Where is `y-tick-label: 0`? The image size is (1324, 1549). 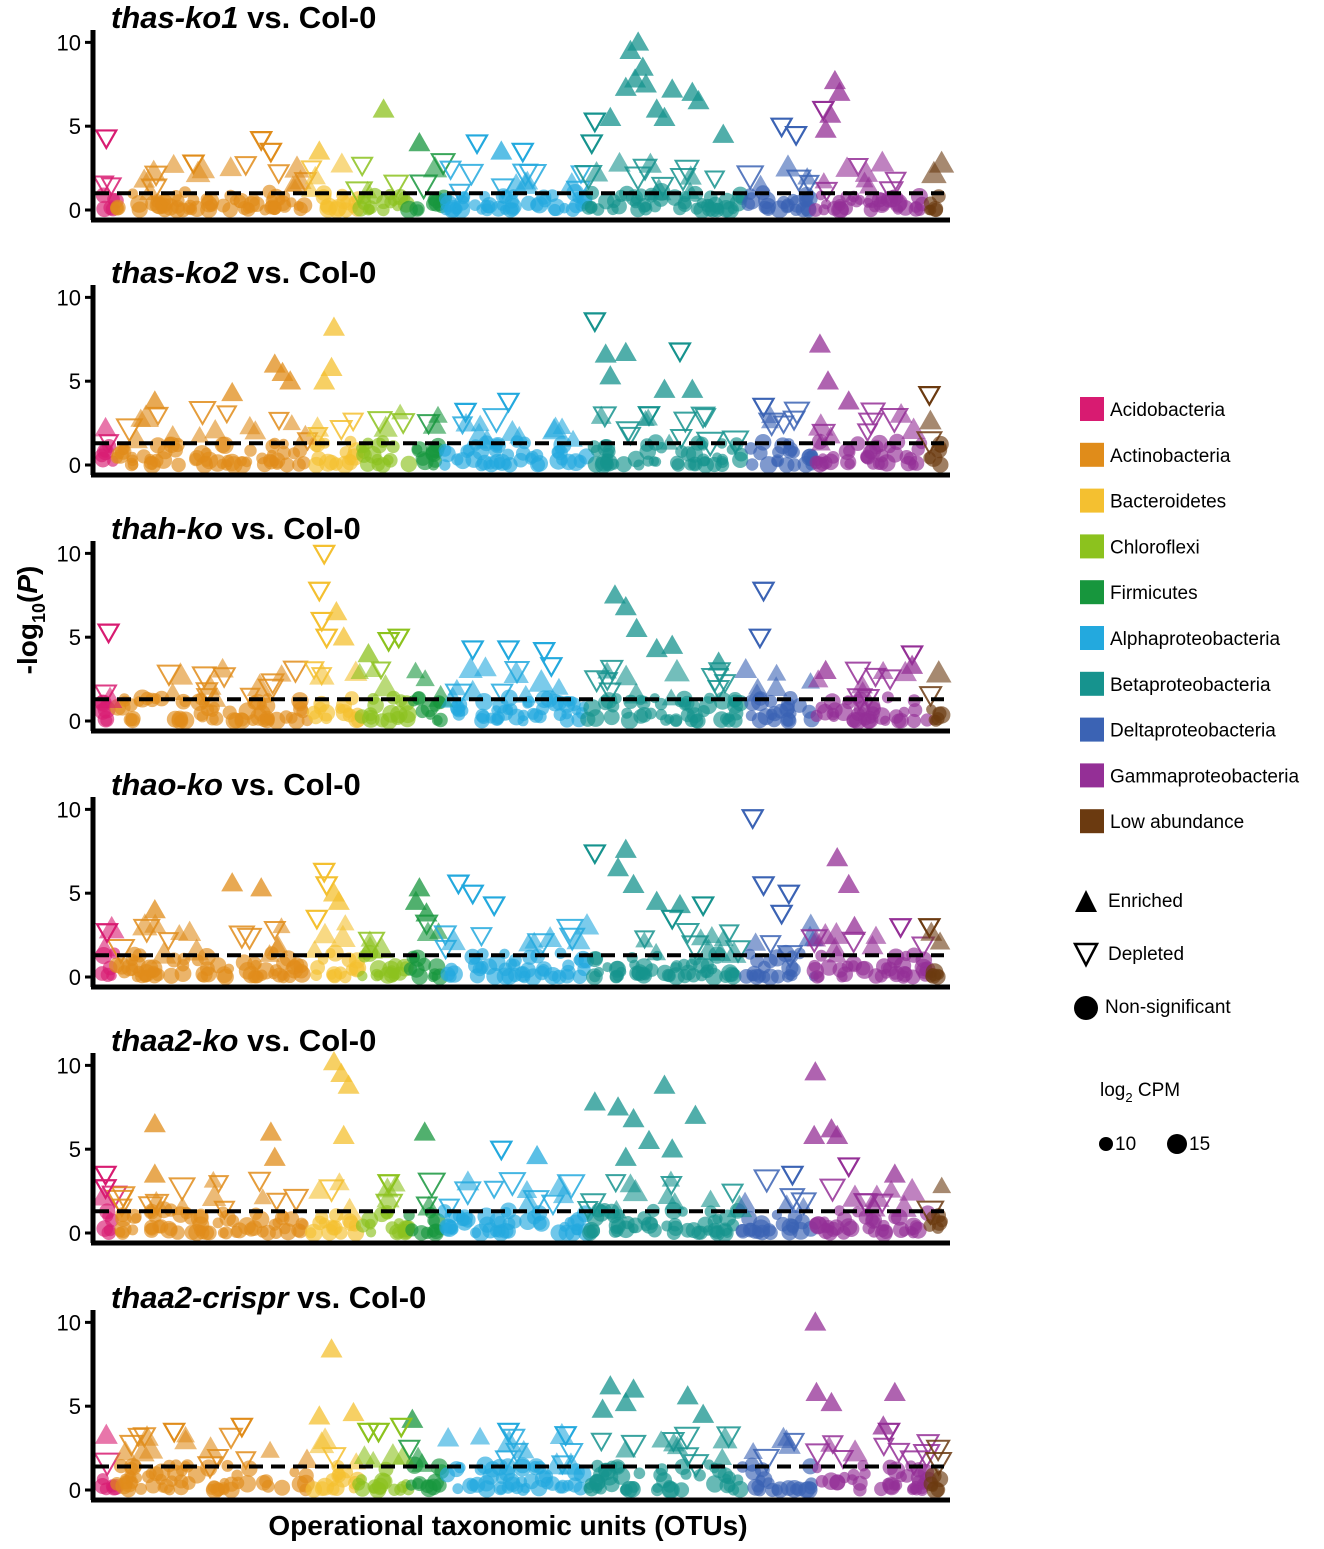 y-tick-label: 0 is located at coordinates (75, 210).